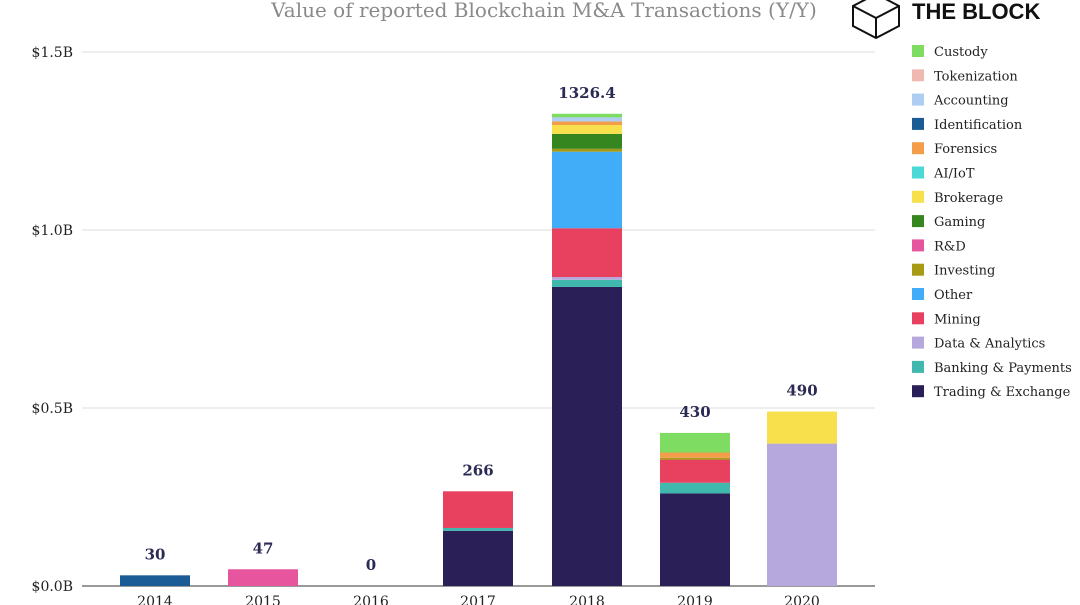  Describe the element at coordinates (971, 101) in the screenshot. I see `legend-label: Accounting` at that location.